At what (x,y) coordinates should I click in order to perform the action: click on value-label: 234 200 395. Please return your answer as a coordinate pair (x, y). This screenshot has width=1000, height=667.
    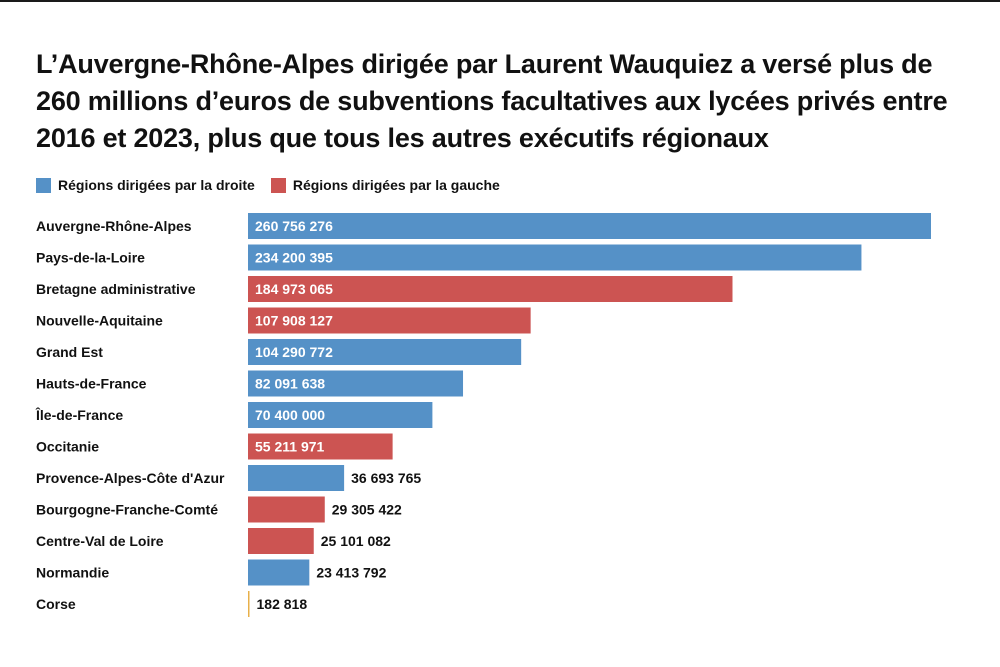
    Looking at the image, I should click on (294, 258).